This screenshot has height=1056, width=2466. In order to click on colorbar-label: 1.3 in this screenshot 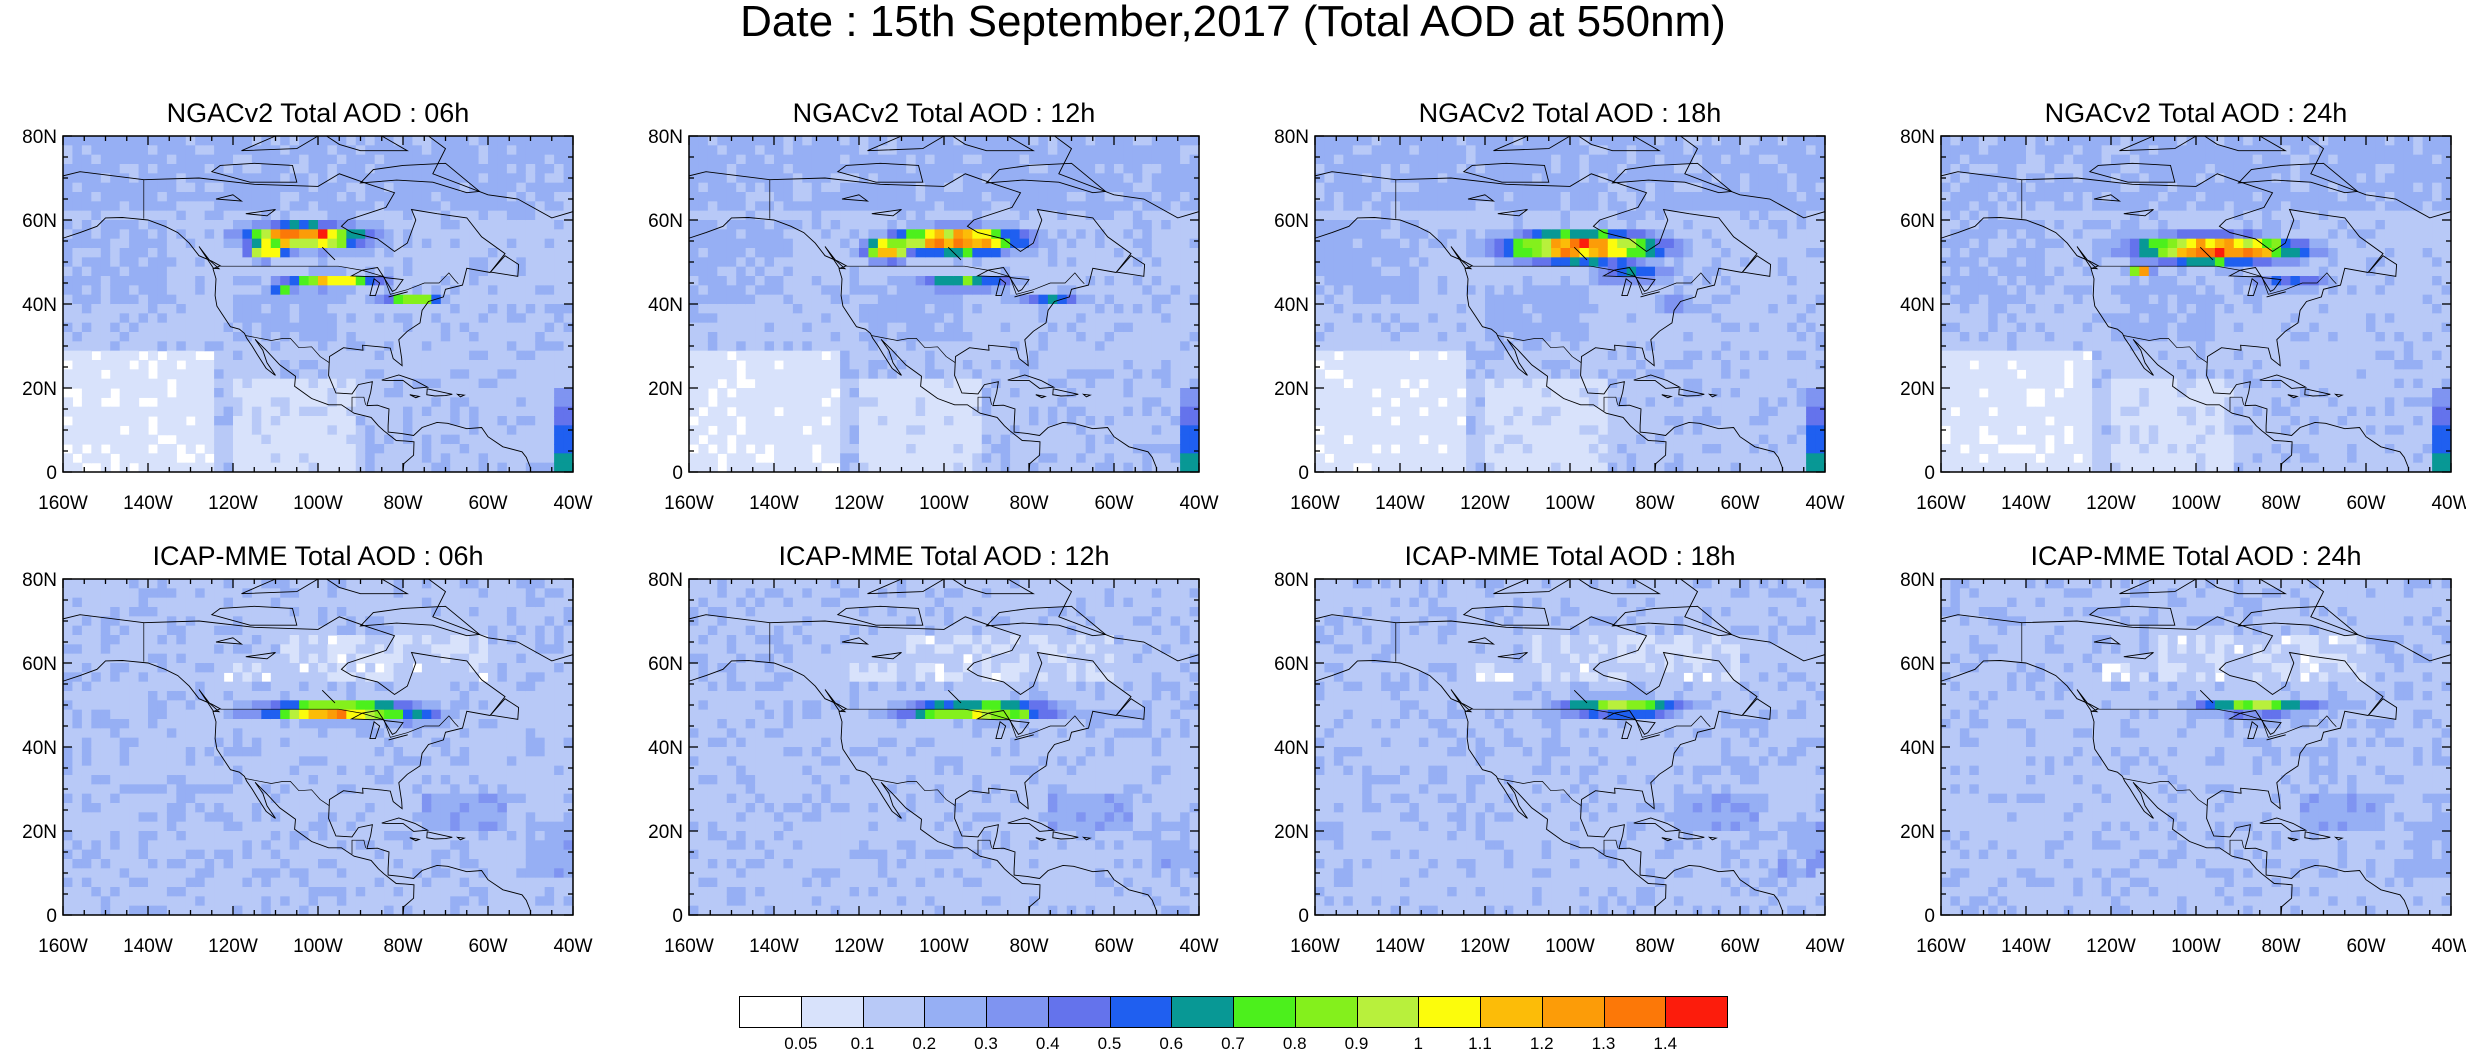, I will do `click(1603, 1043)`.